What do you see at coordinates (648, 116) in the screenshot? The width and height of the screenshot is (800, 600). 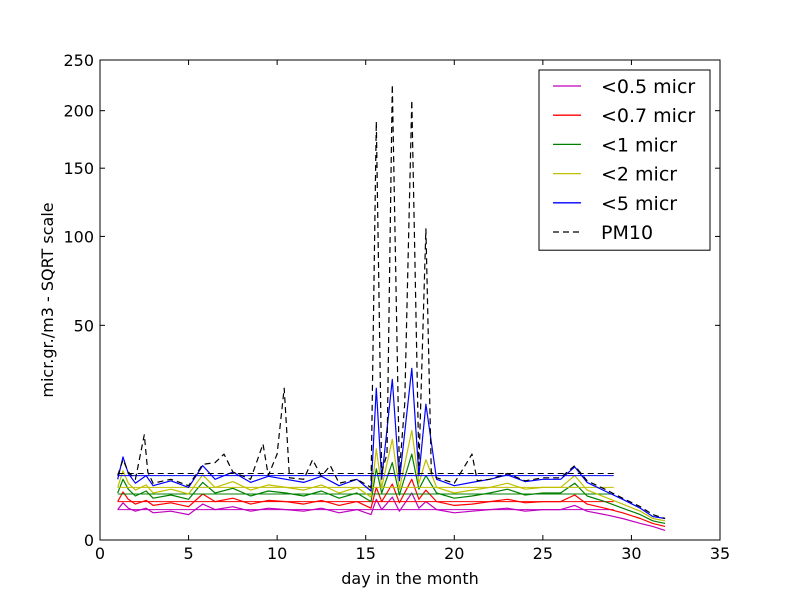 I see `legend-label: <0.7 micr` at bounding box center [648, 116].